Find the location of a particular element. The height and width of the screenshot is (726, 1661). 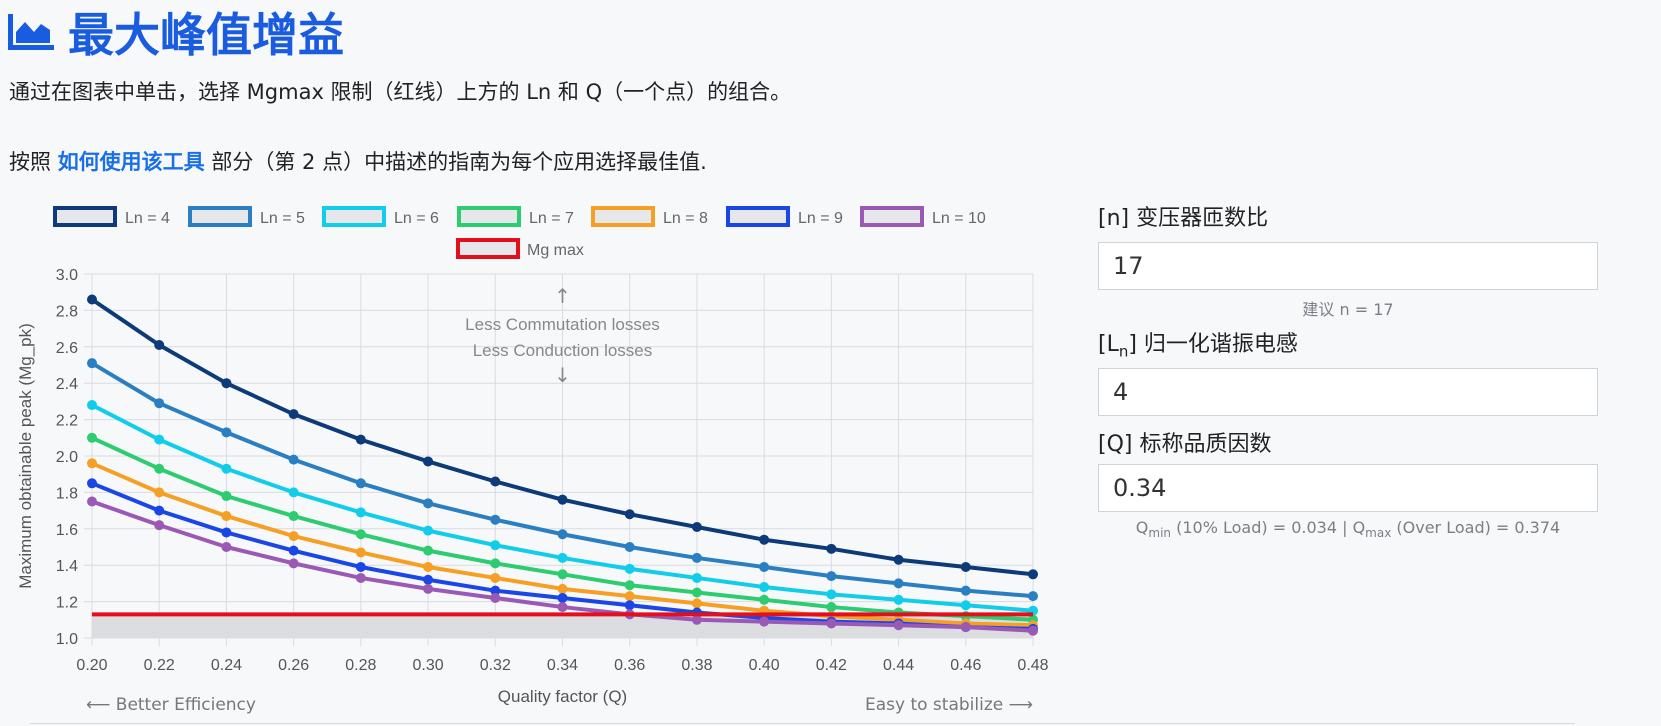

x-tick-label: 0.44 is located at coordinates (898, 665).